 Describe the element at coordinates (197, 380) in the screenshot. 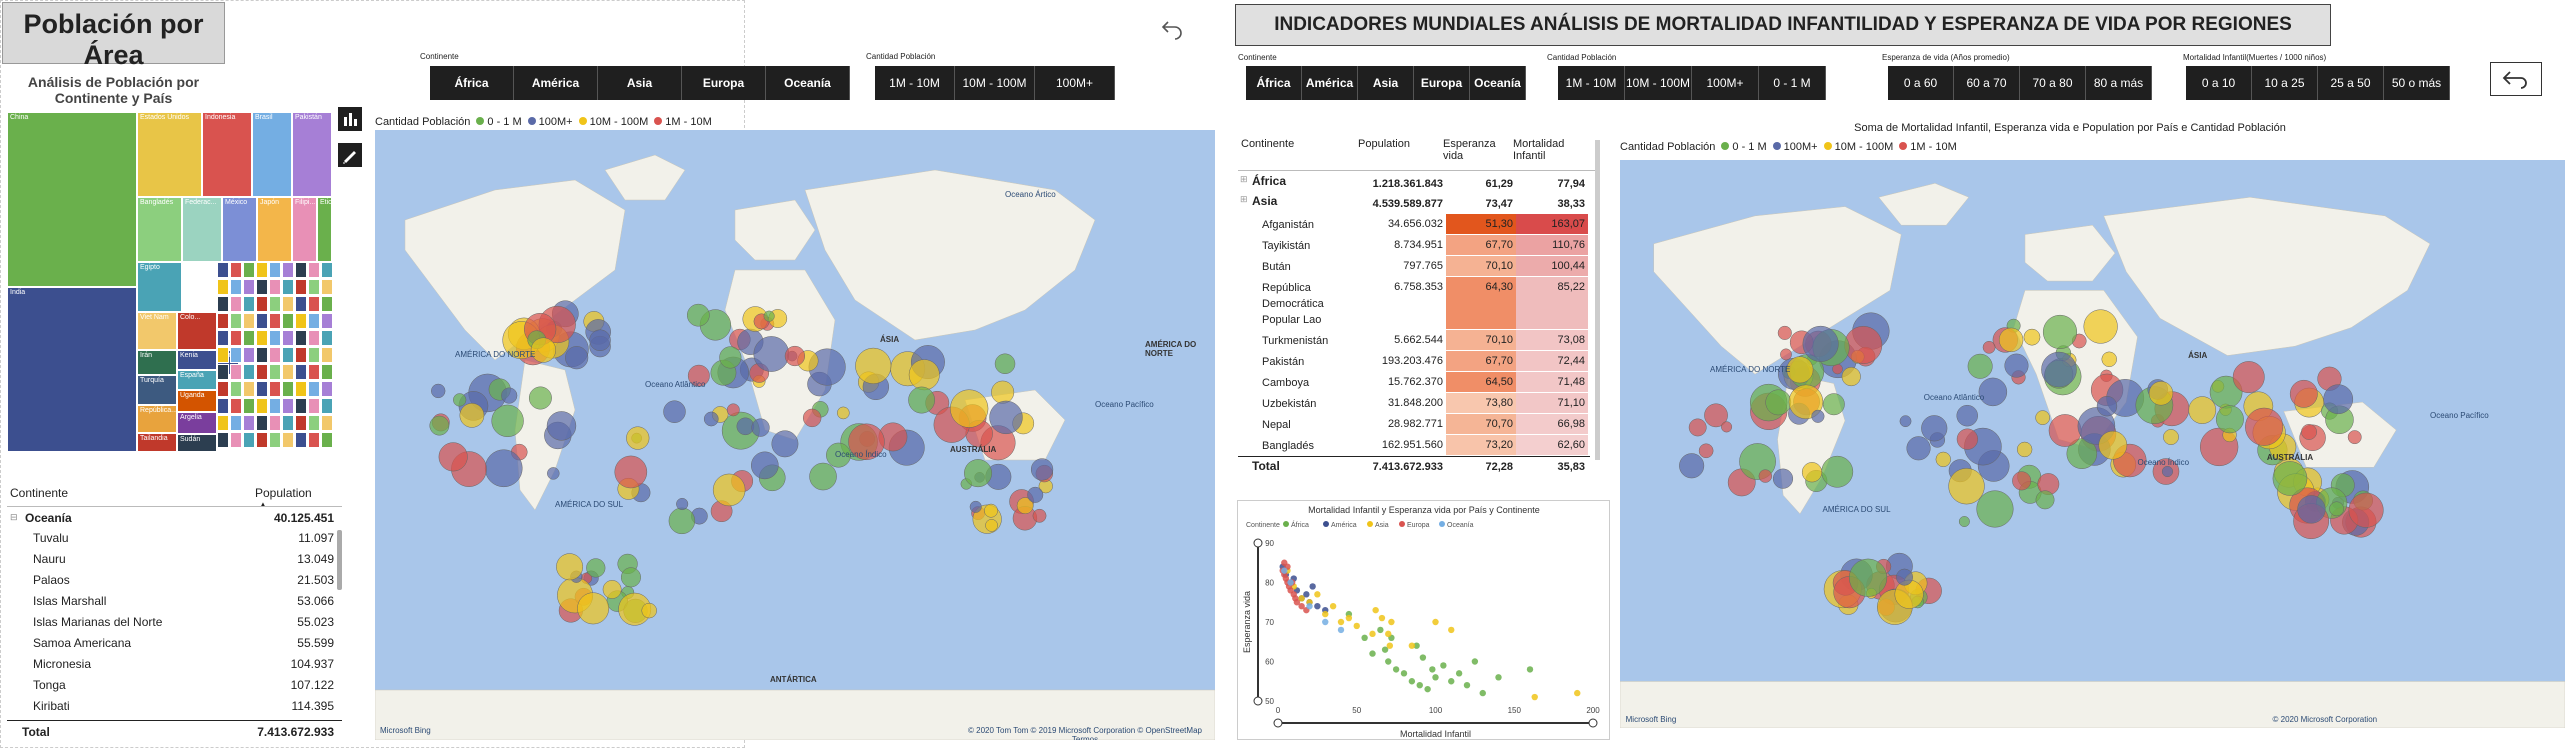

I see `treemap-tile: España` at that location.